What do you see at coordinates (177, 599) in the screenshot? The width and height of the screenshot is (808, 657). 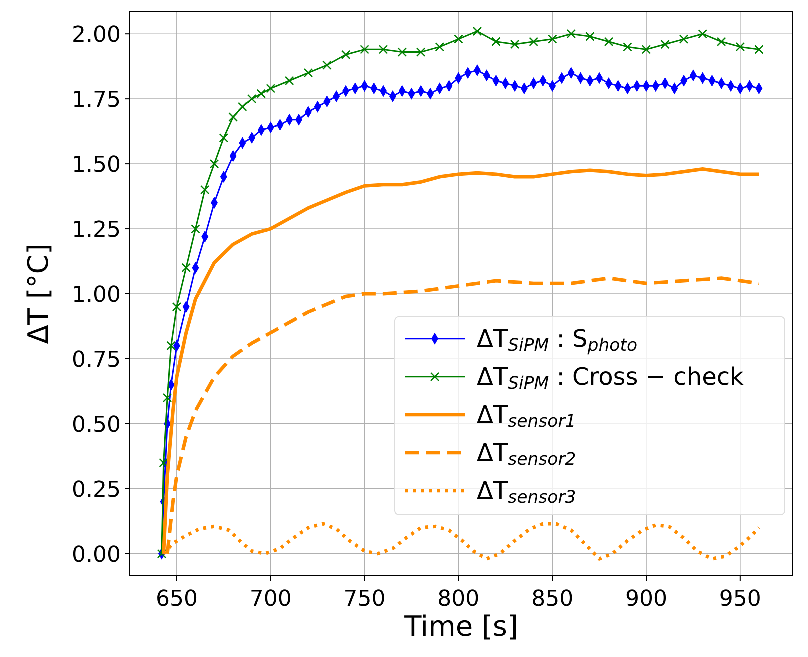 I see `x-tick-label: 650` at bounding box center [177, 599].